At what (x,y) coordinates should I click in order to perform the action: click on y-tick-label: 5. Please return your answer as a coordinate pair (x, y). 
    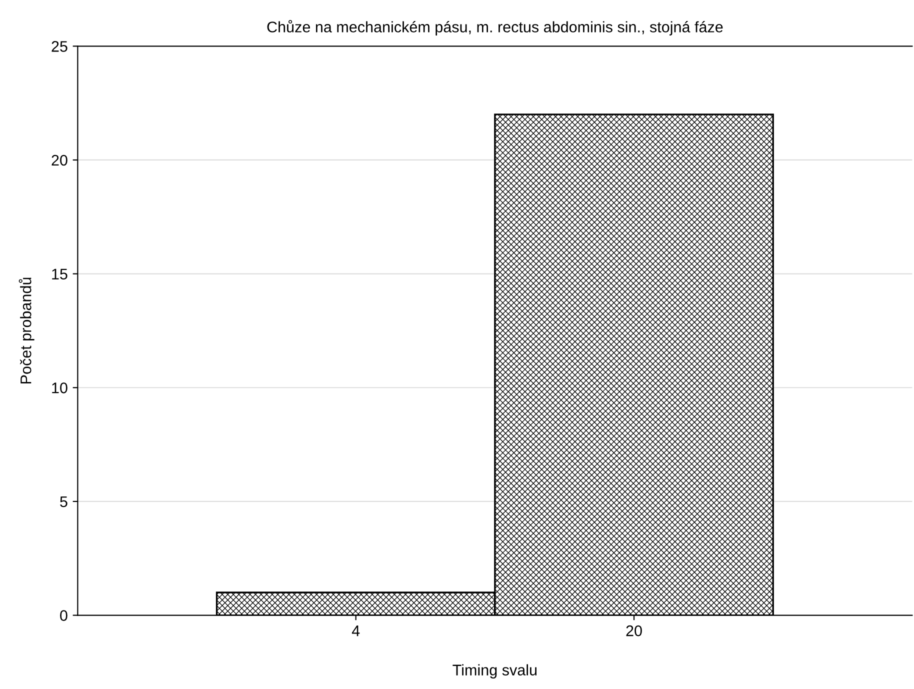
    Looking at the image, I should click on (64, 502).